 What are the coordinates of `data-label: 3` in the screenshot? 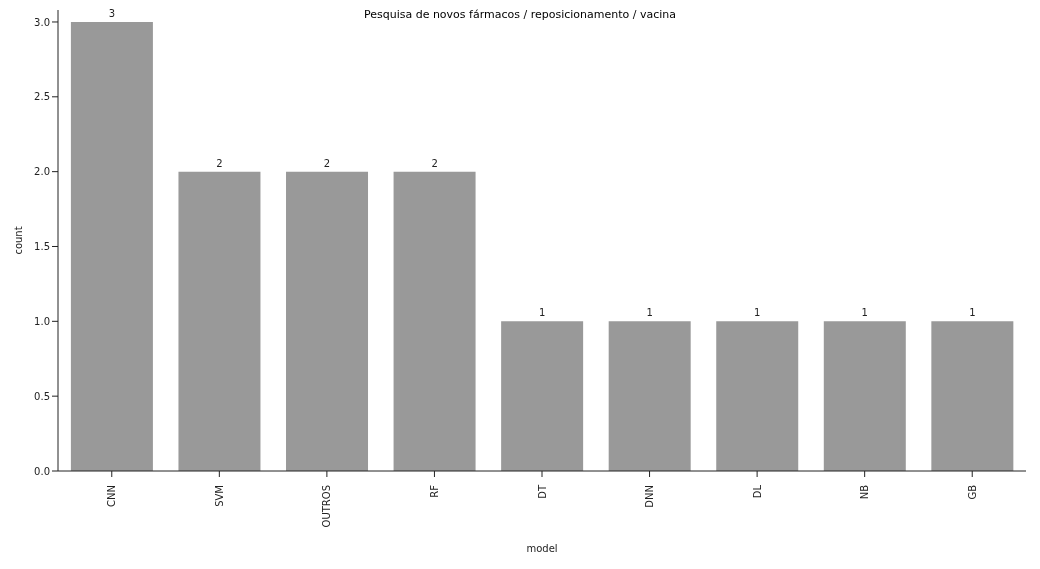 It's located at (112, 13).